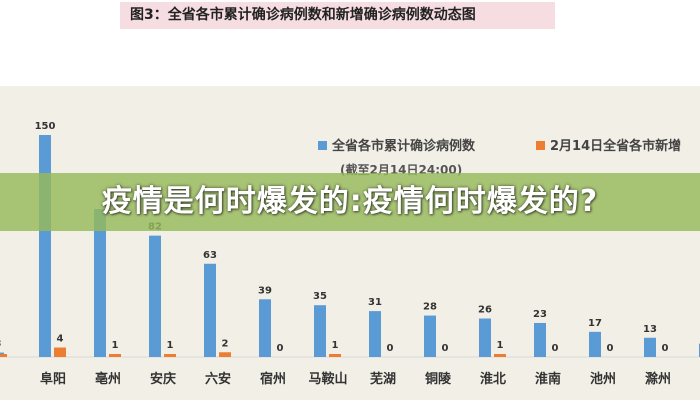 The width and height of the screenshot is (700, 400). What do you see at coordinates (218, 379) in the screenshot?
I see `category-label: 六安` at bounding box center [218, 379].